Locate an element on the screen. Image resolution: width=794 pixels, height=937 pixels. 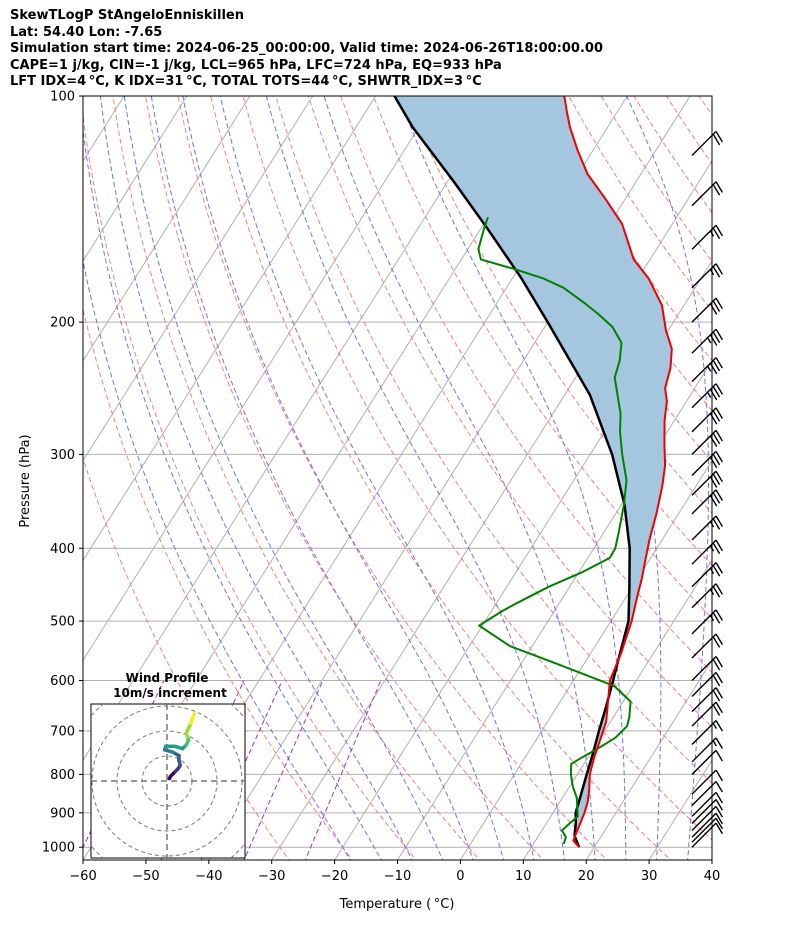
hodograph-inset: Wind Profile 10m/s increment is located at coordinates (168, 765).